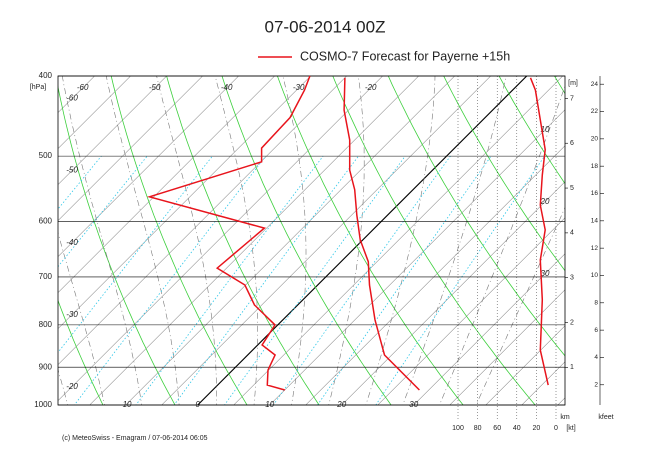  What do you see at coordinates (46, 155) in the screenshot?
I see `y-tick-label: 500` at bounding box center [46, 155].